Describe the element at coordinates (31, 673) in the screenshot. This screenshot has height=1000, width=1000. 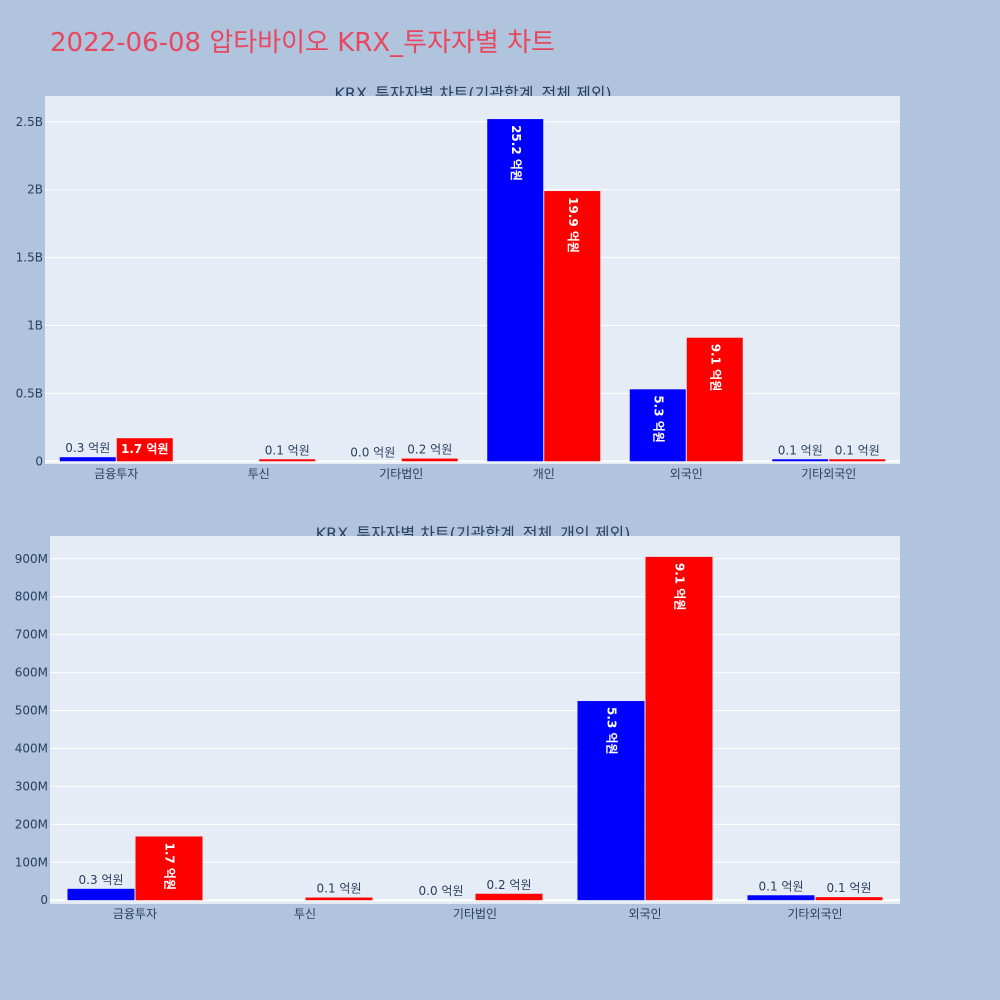
I see `y-tick-label: 600M` at that location.